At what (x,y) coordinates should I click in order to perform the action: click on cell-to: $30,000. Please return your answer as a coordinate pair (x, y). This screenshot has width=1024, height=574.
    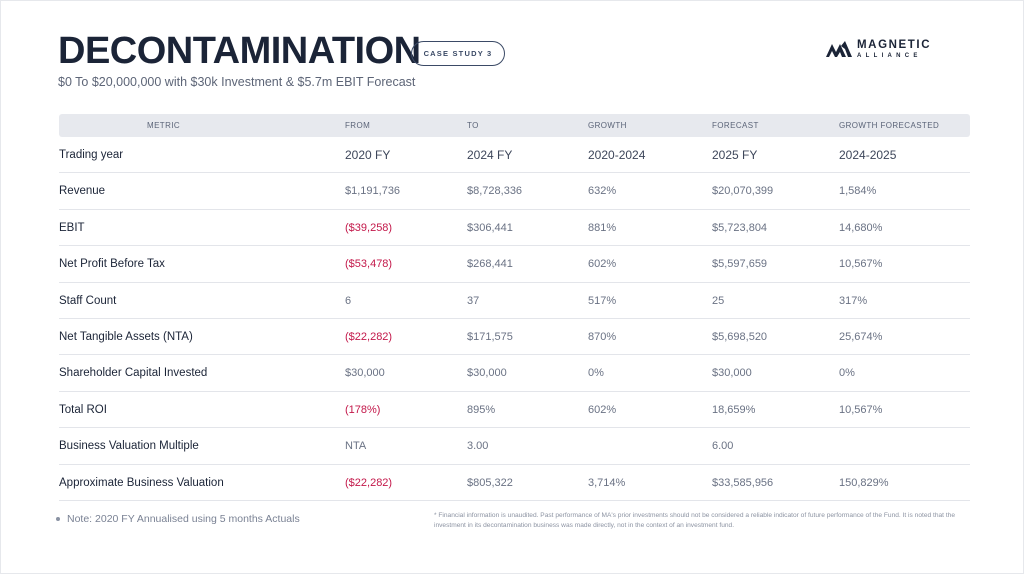
    Looking at the image, I should click on (487, 373).